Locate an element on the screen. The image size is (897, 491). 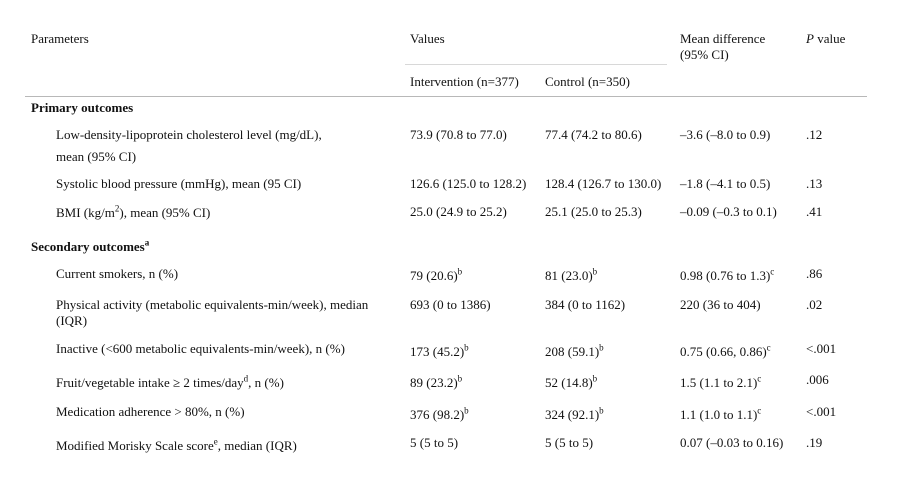
secondary-row-3-control: 208 (59.1)b is located at coordinates (574, 351).